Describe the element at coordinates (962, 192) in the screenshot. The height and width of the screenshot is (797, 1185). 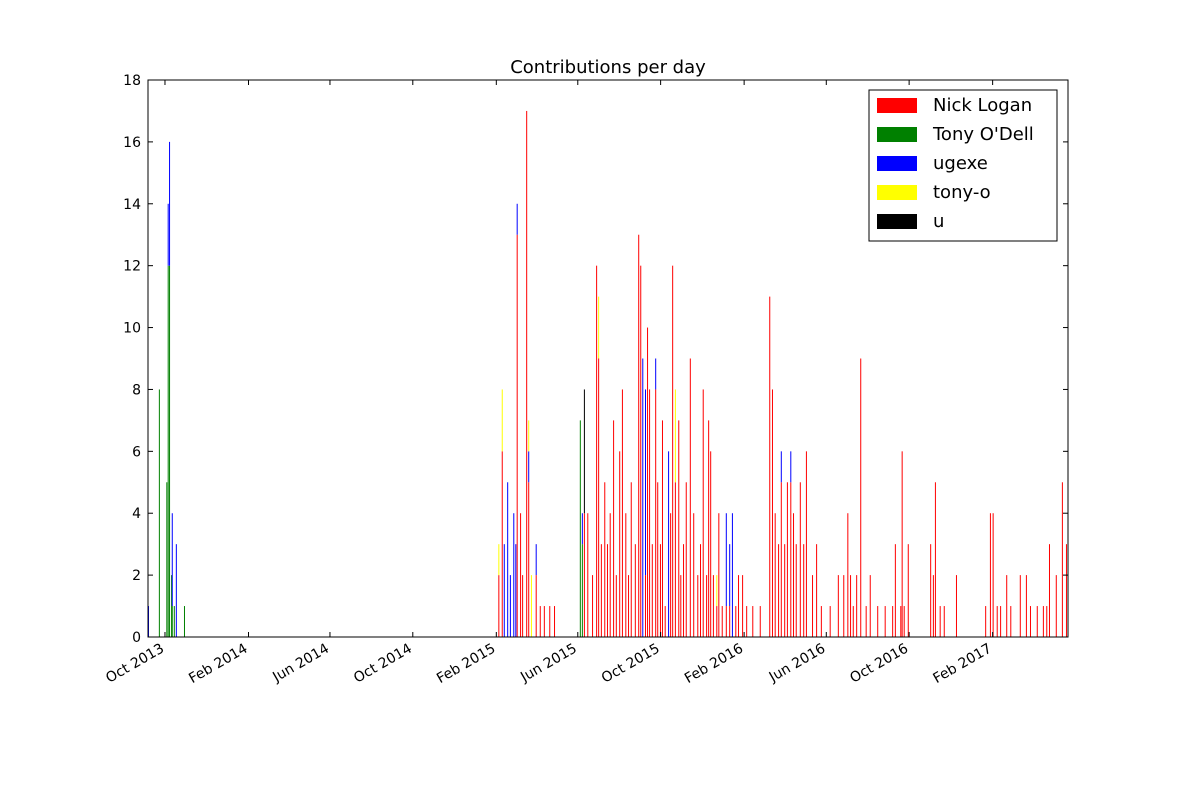
I see `legend-label: tony-o` at that location.